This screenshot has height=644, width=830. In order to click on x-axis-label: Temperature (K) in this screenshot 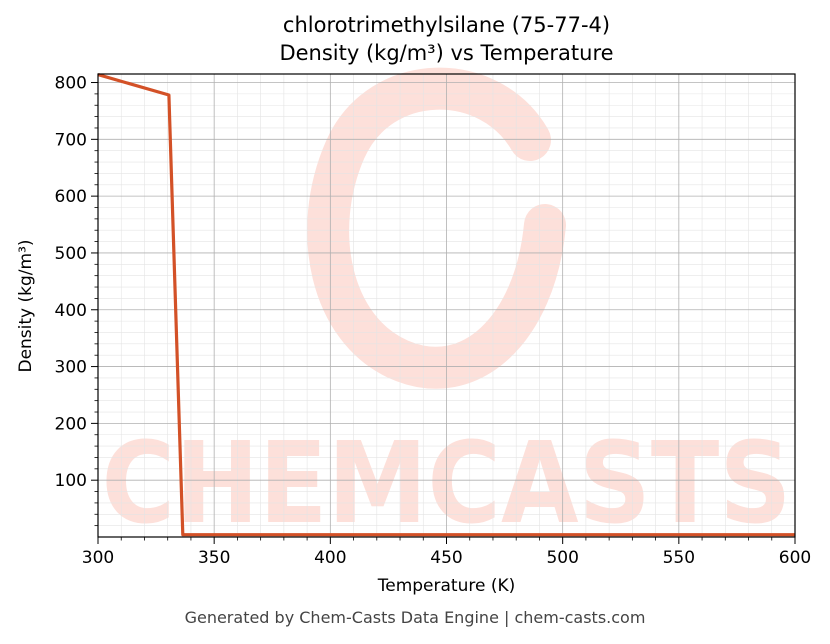, I will do `click(446, 586)`.